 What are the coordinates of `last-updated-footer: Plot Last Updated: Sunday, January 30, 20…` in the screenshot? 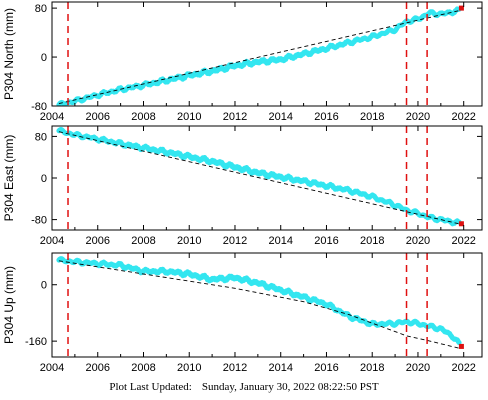 It's located at (244, 387).